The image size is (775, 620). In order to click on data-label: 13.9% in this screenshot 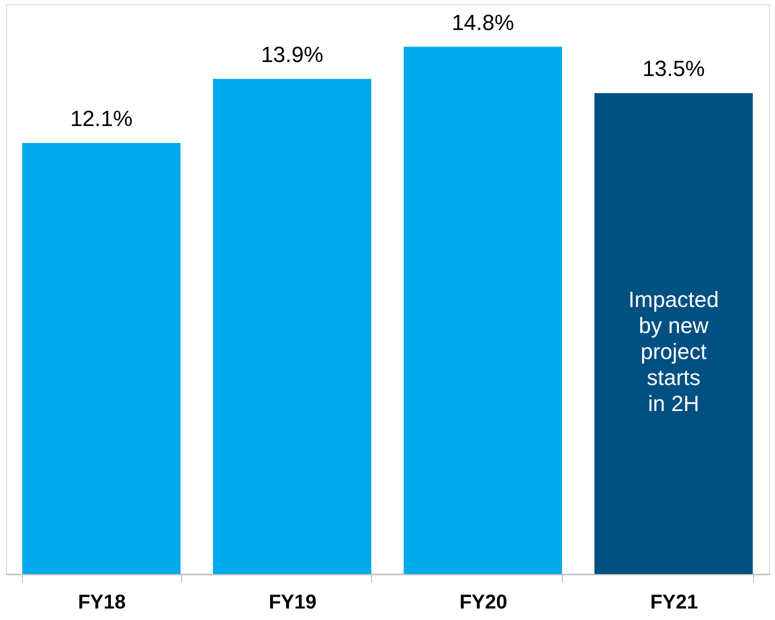, I will do `click(292, 54)`.